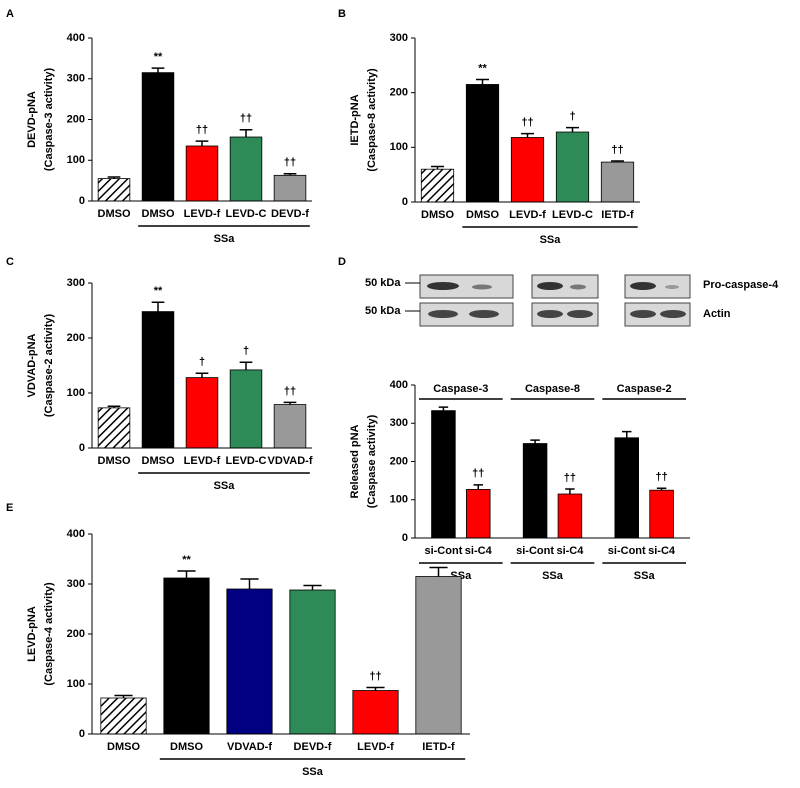 Image resolution: width=800 pixels, height=788 pixels. What do you see at coordinates (355, 119) in the screenshot?
I see `y-axis-title: IETD-pNA` at bounding box center [355, 119].